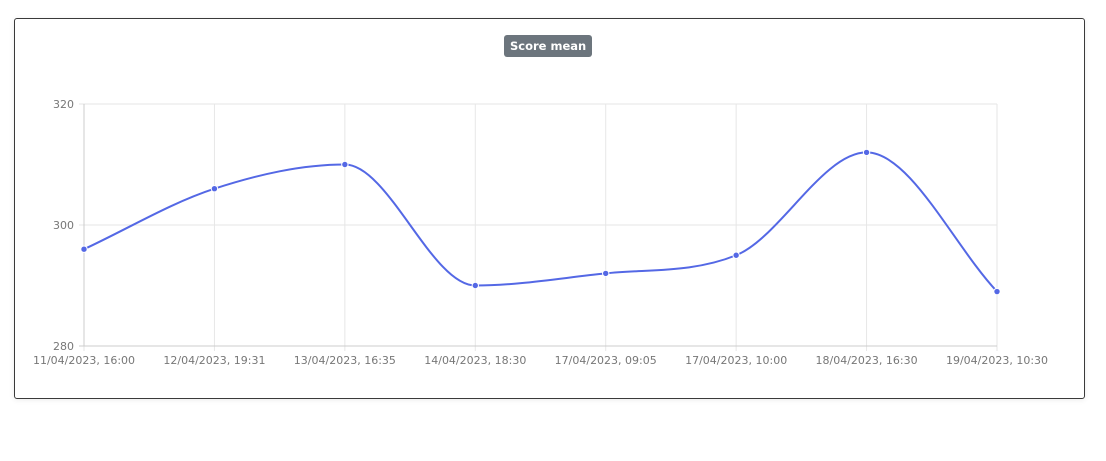  Describe the element at coordinates (475, 360) in the screenshot. I see `x-tick-label: 14/04/2023, 18:30` at that location.